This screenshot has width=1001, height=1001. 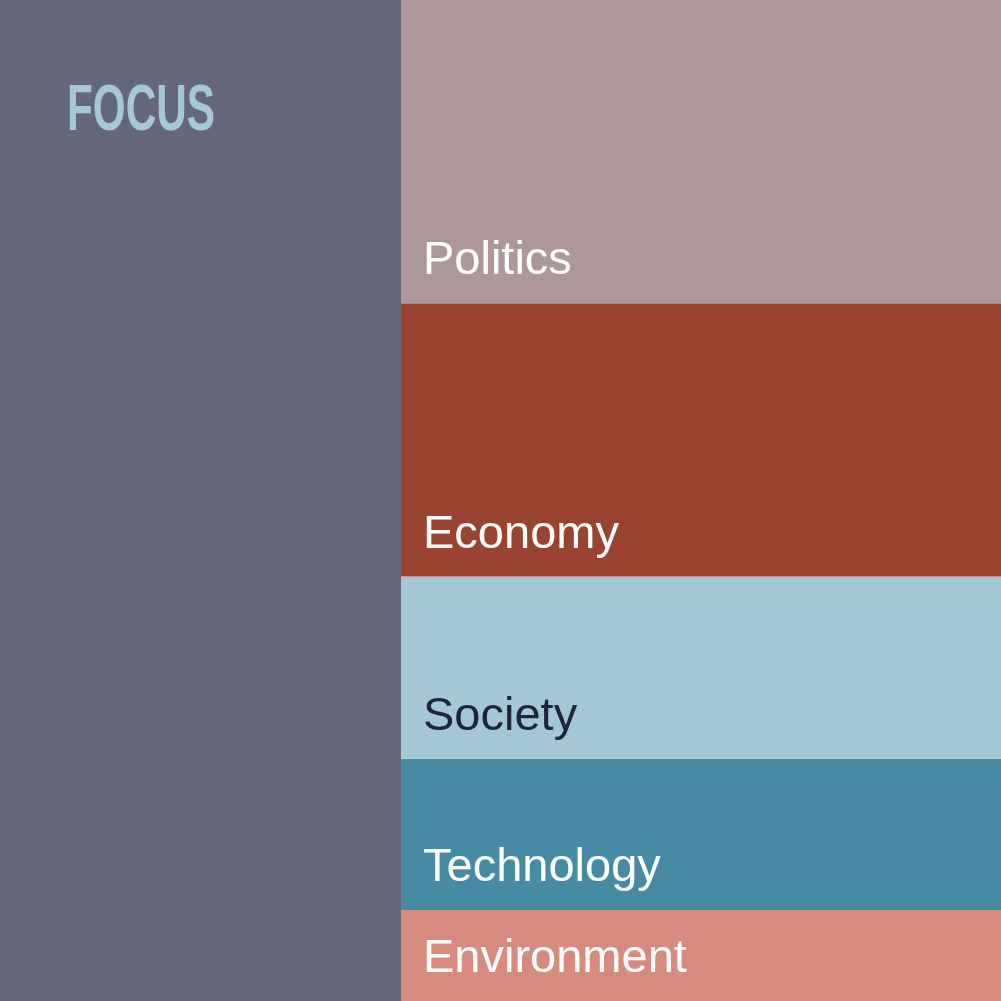 What do you see at coordinates (555, 955) in the screenshot?
I see `series-label: Environment` at bounding box center [555, 955].